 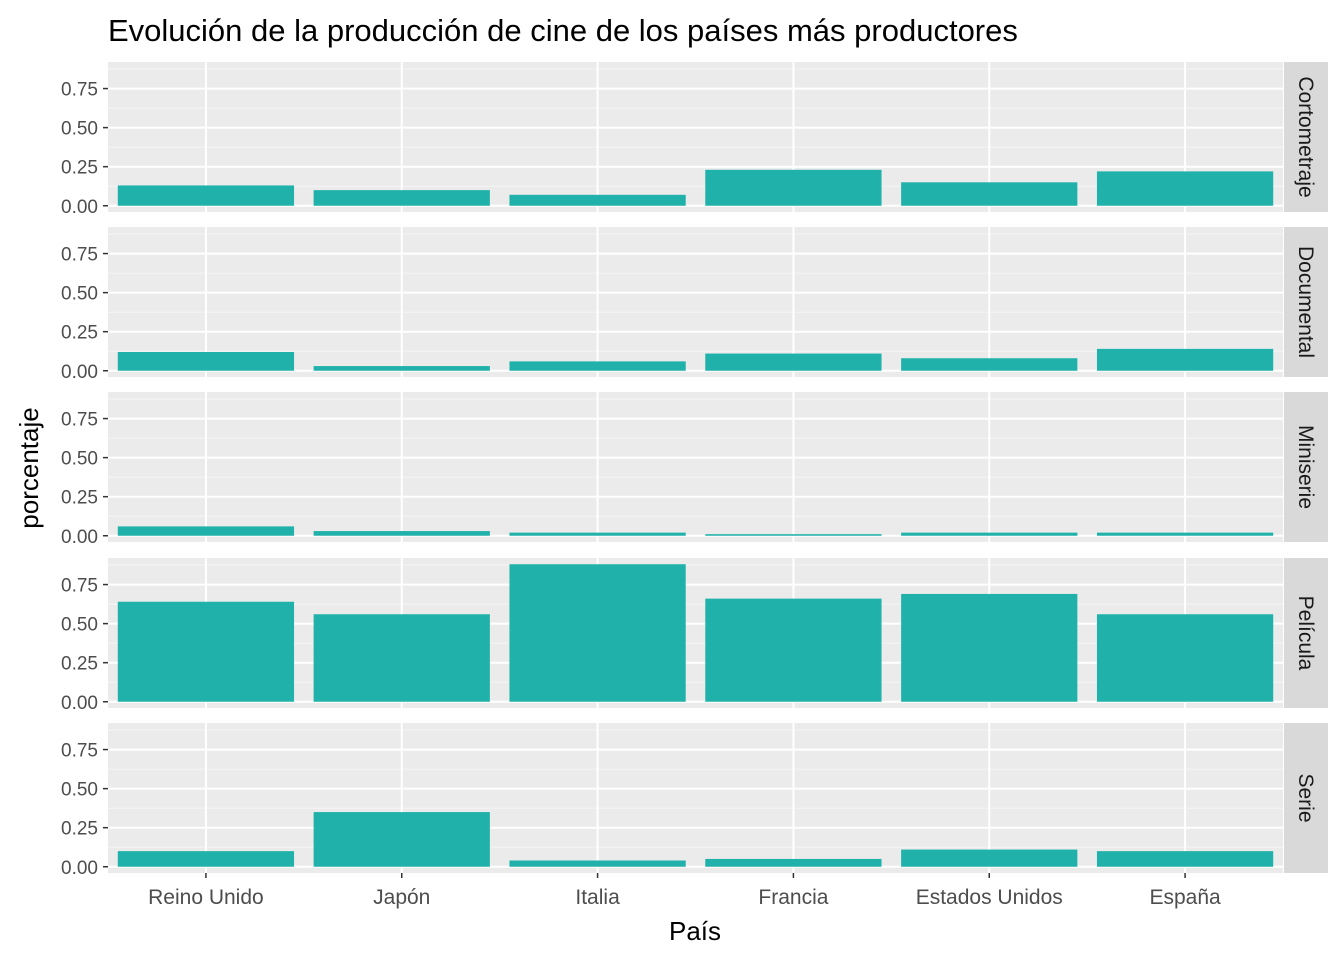 What do you see at coordinates (597, 897) in the screenshot?
I see `x-tick-label: Italia` at bounding box center [597, 897].